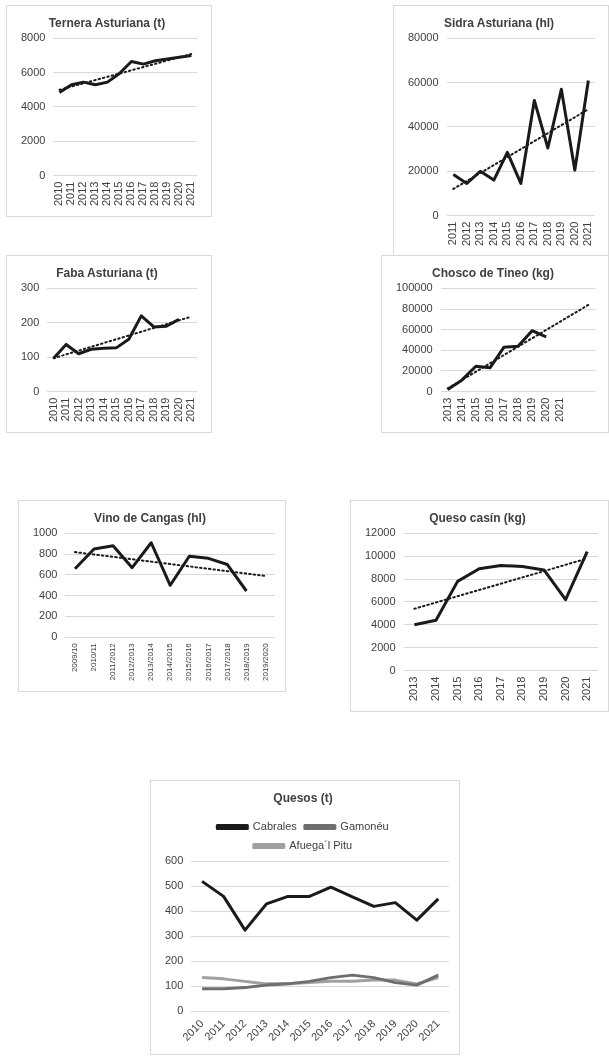  I want to click on chart-title: Quesos (t), so click(303, 797).